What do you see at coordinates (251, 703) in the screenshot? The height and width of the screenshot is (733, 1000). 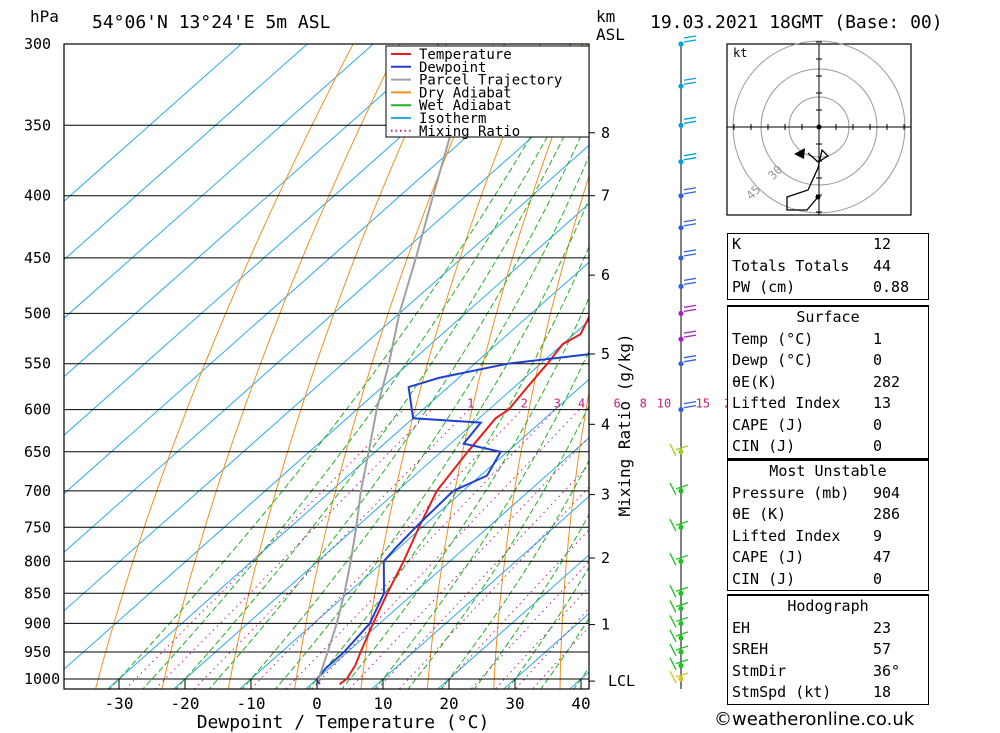 I see `temperature-tick-label: -10` at bounding box center [251, 703].